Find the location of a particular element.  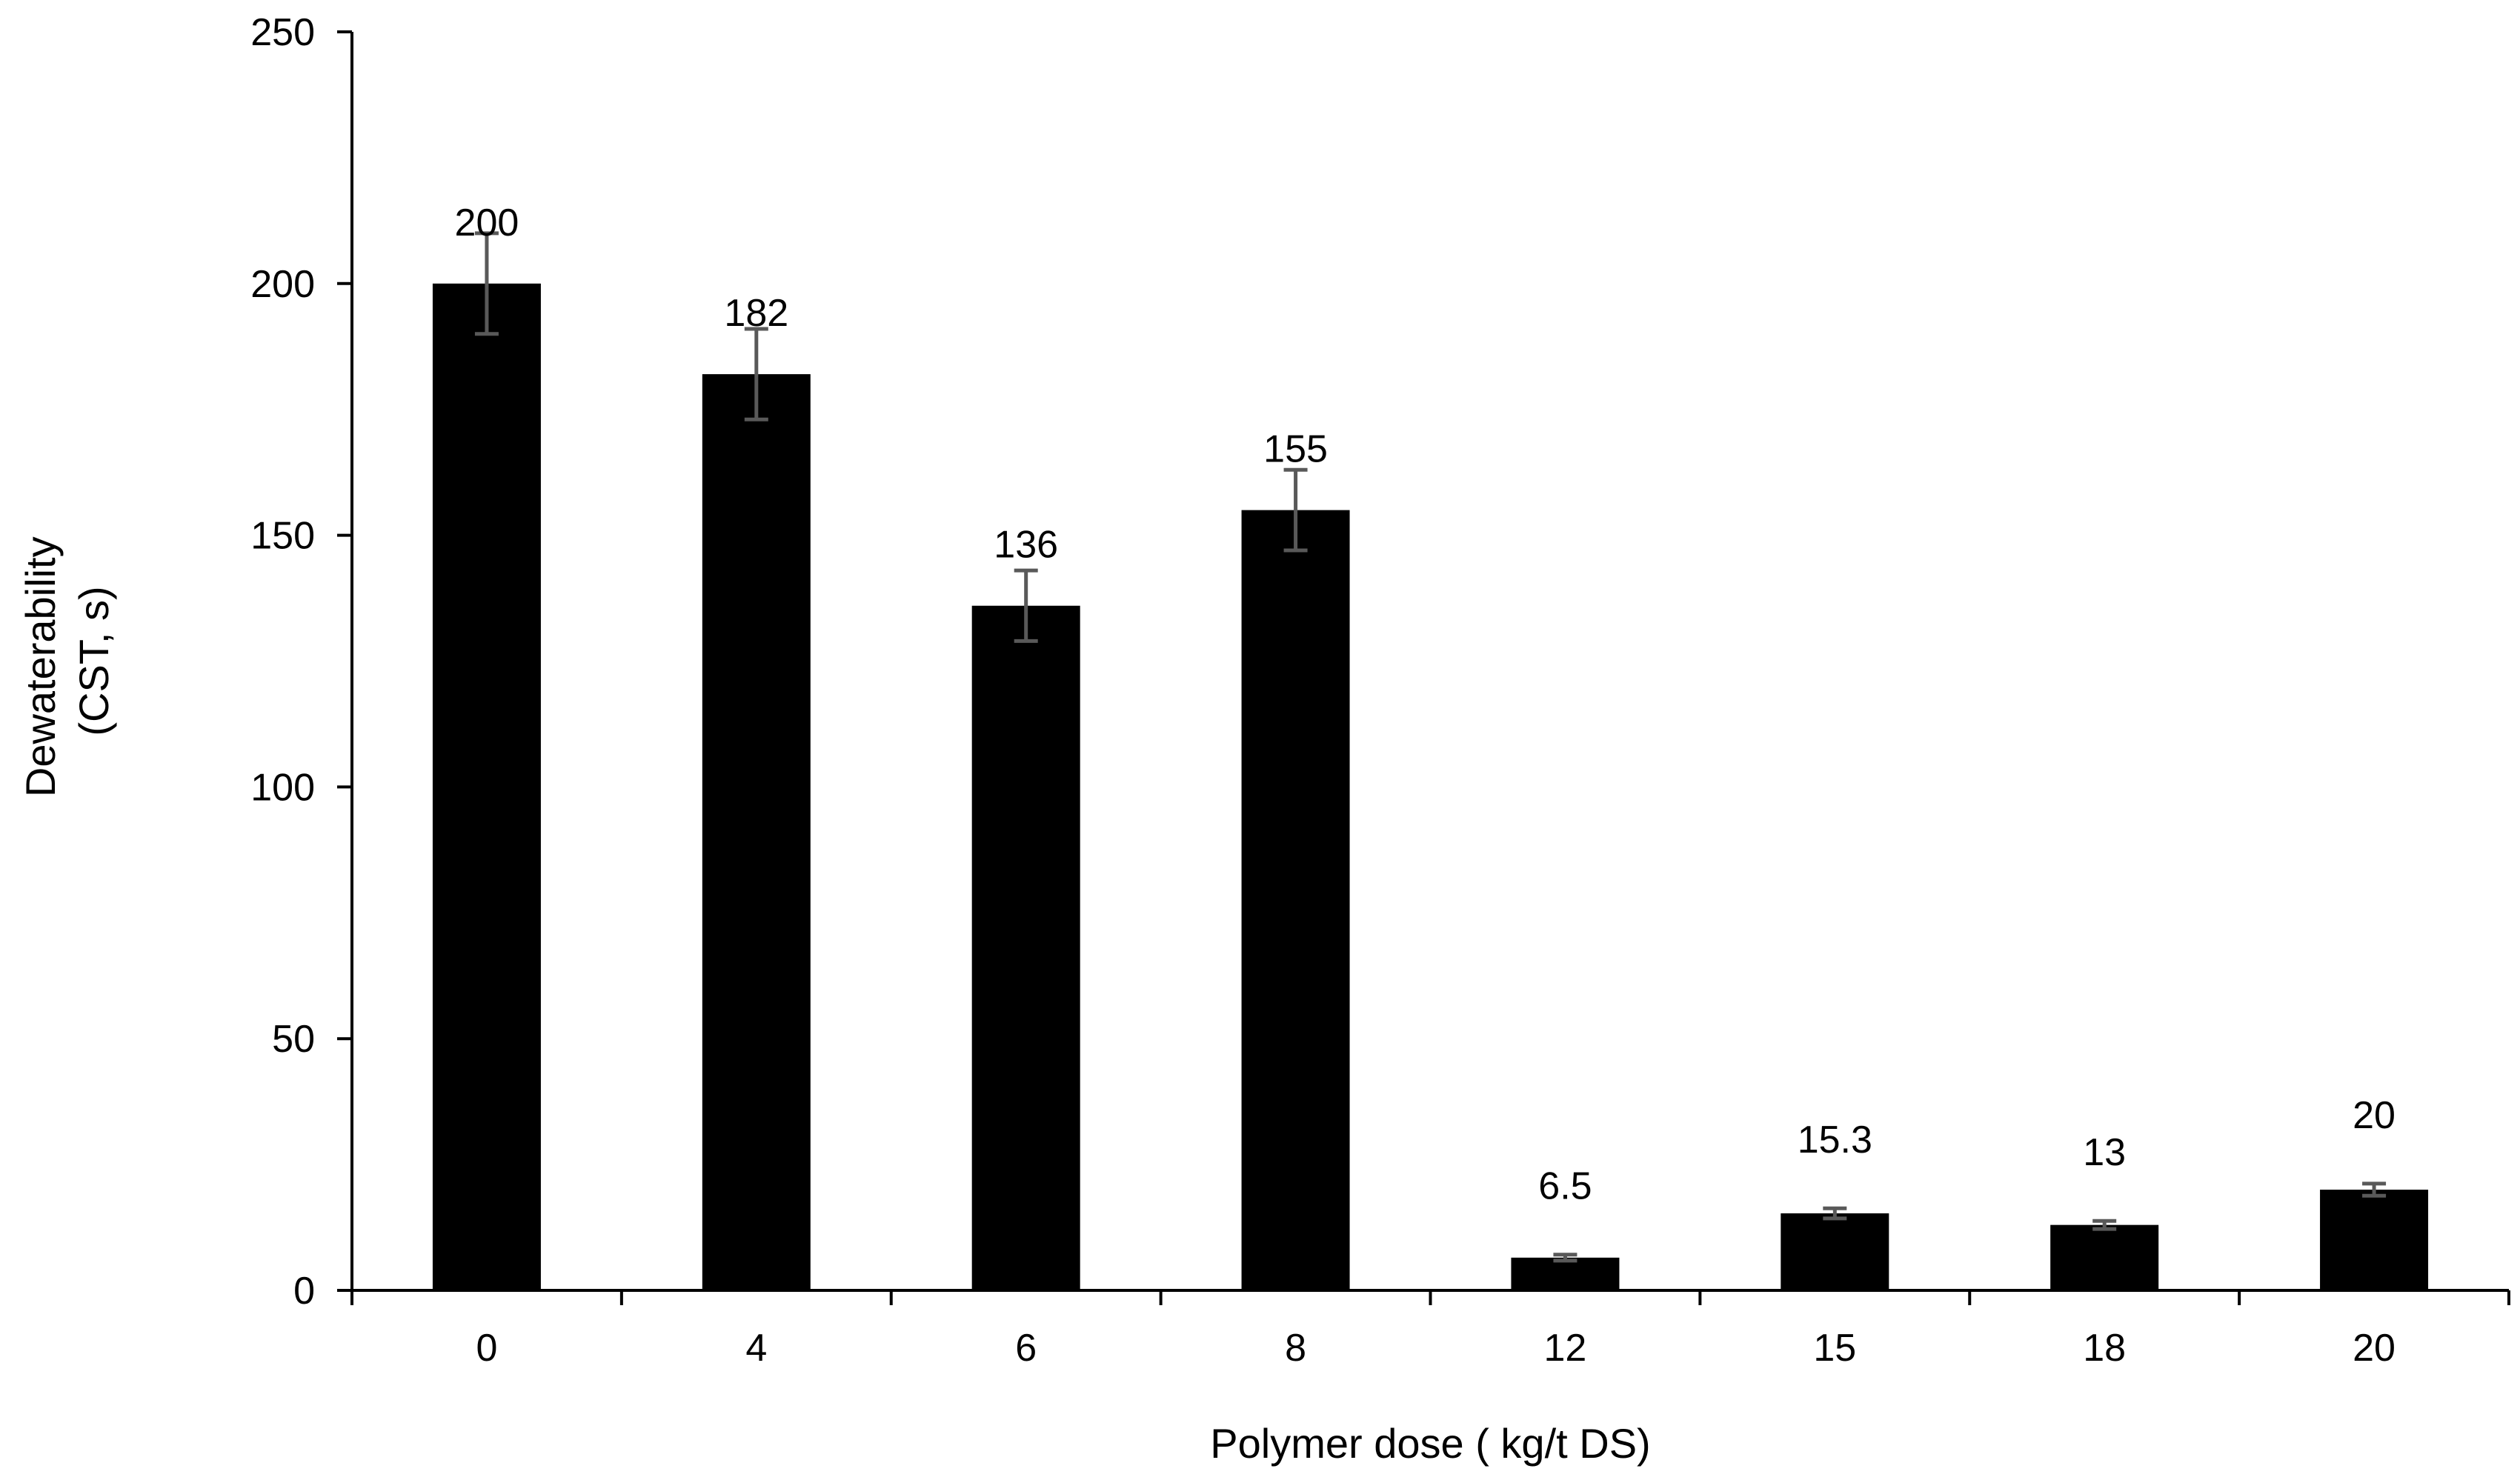

data-label: 136 is located at coordinates (1026, 545).